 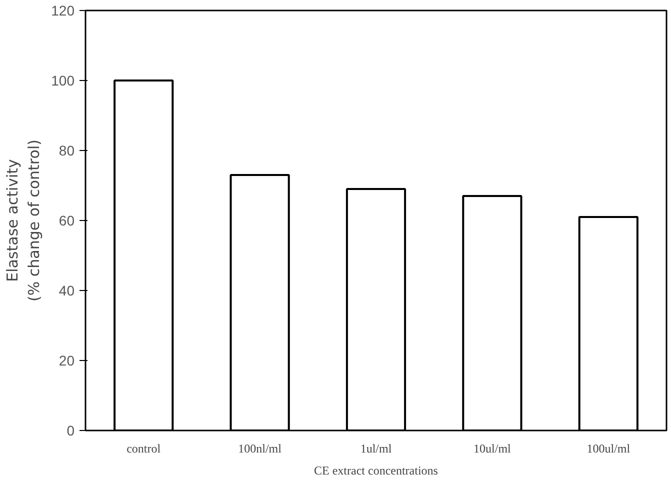 I want to click on x-tick-label: 10ul/ml, so click(x=493, y=449).